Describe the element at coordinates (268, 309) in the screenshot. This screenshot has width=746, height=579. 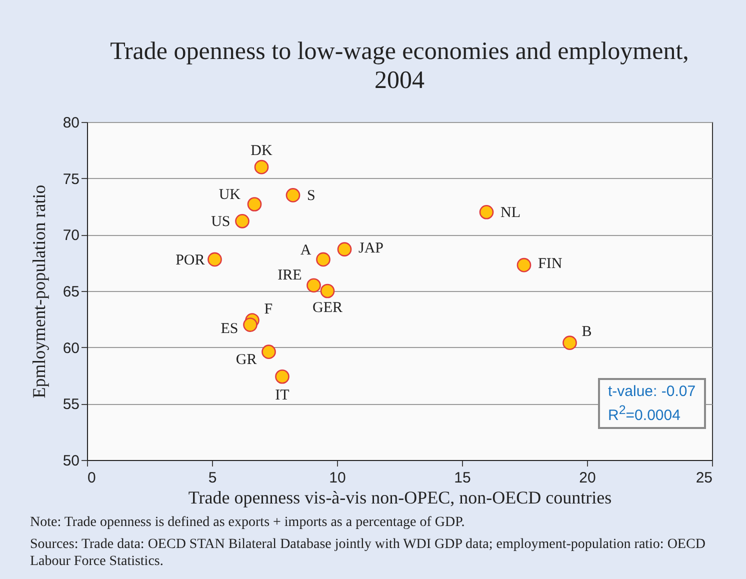
I see `series-label: F` at that location.